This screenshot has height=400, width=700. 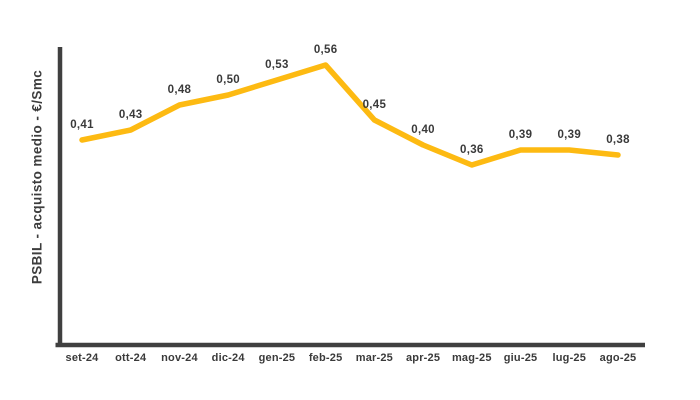 What do you see at coordinates (228, 80) in the screenshot?
I see `data-point-label: 0,50` at bounding box center [228, 80].